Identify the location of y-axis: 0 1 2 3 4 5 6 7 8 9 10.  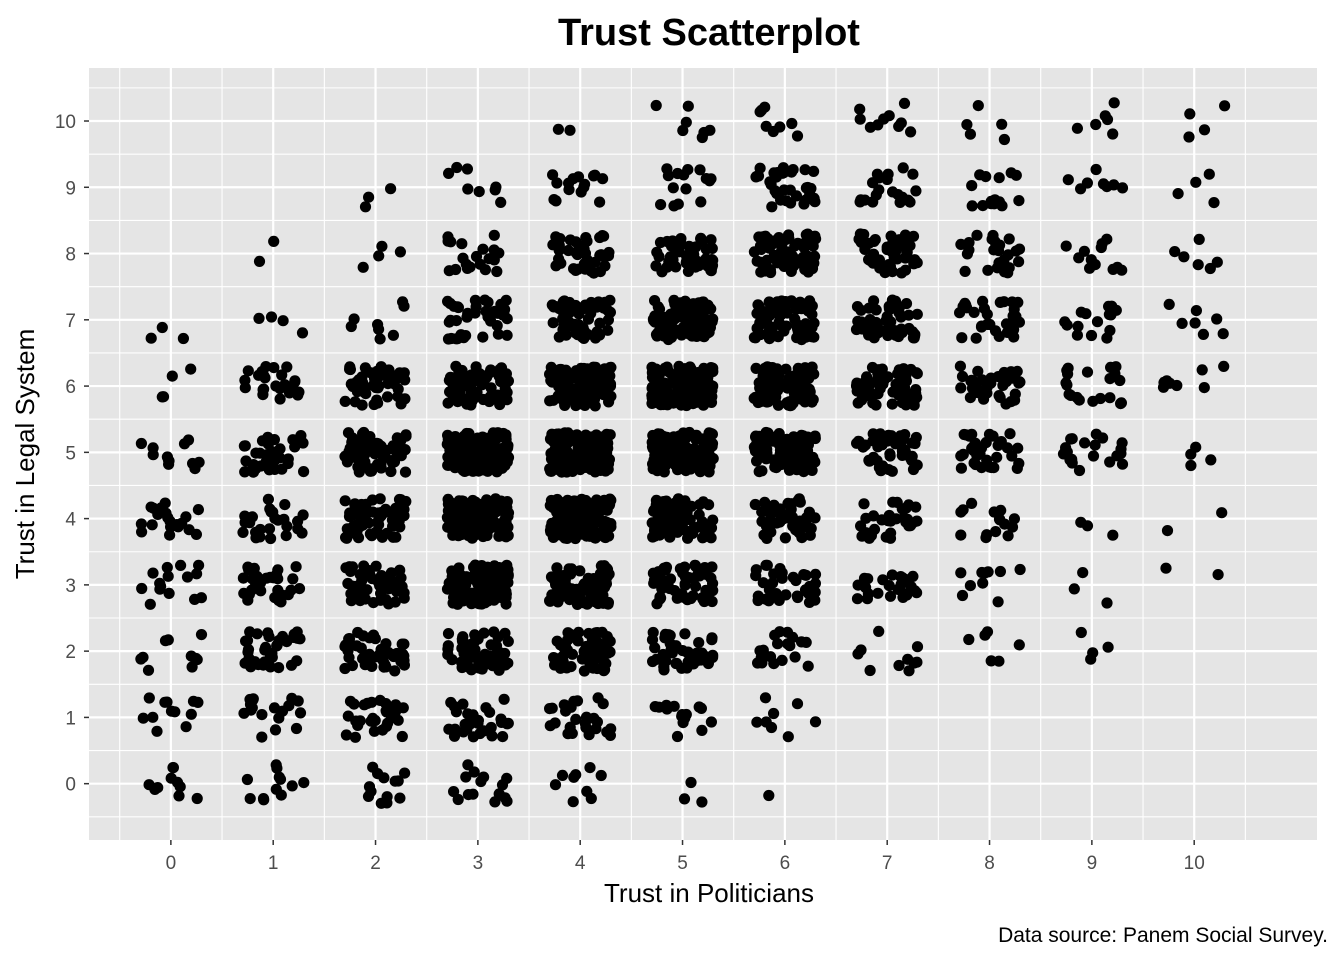
(72, 454).